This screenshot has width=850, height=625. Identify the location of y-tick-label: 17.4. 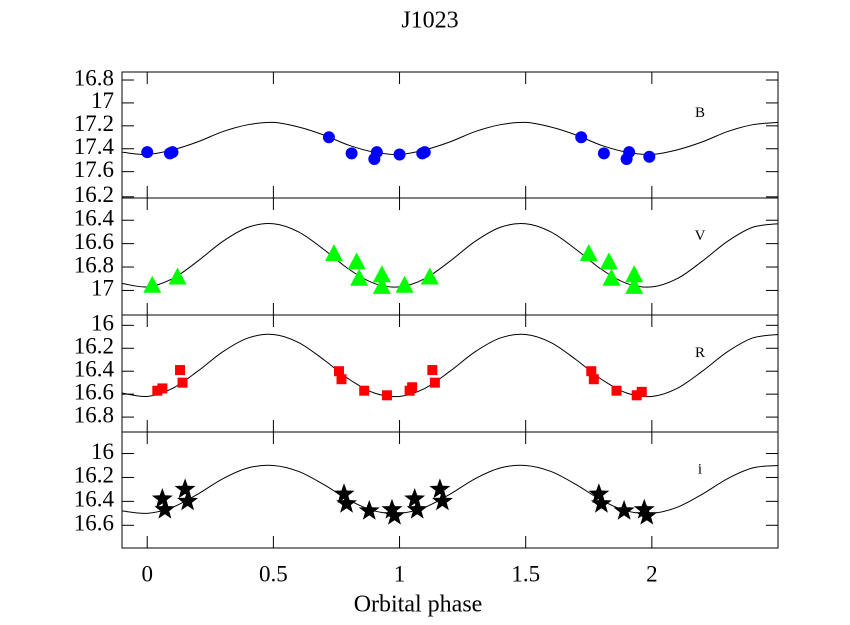
(94, 146).